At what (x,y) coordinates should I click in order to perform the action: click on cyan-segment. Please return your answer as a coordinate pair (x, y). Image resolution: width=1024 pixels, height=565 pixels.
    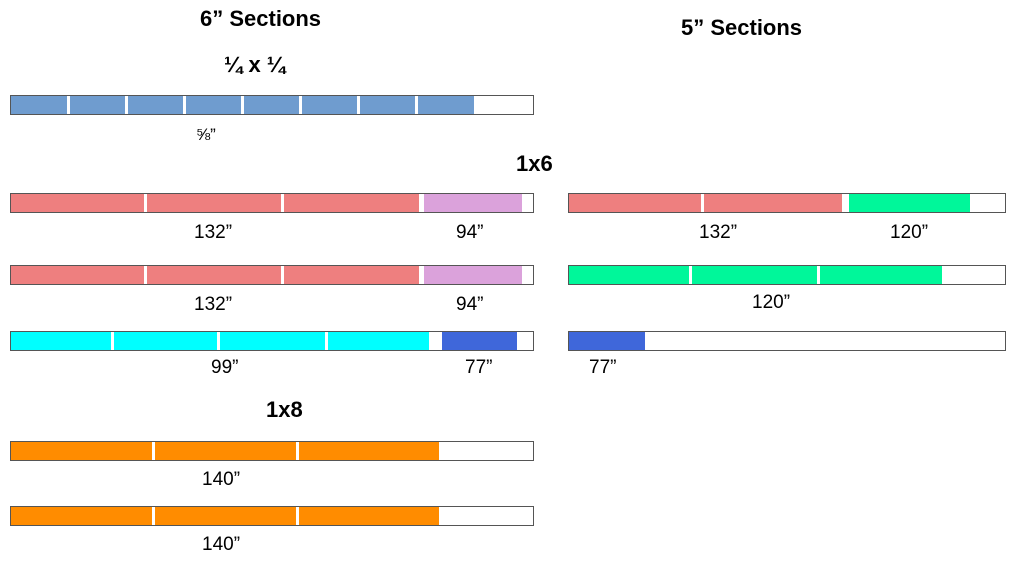
    Looking at the image, I should click on (220, 341).